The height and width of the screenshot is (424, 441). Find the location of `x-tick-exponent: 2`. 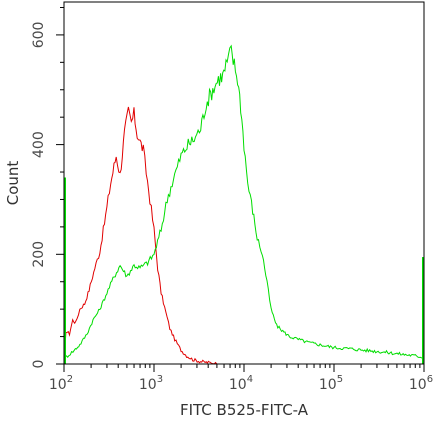

x-tick-exponent: 2 is located at coordinates (70, 379).